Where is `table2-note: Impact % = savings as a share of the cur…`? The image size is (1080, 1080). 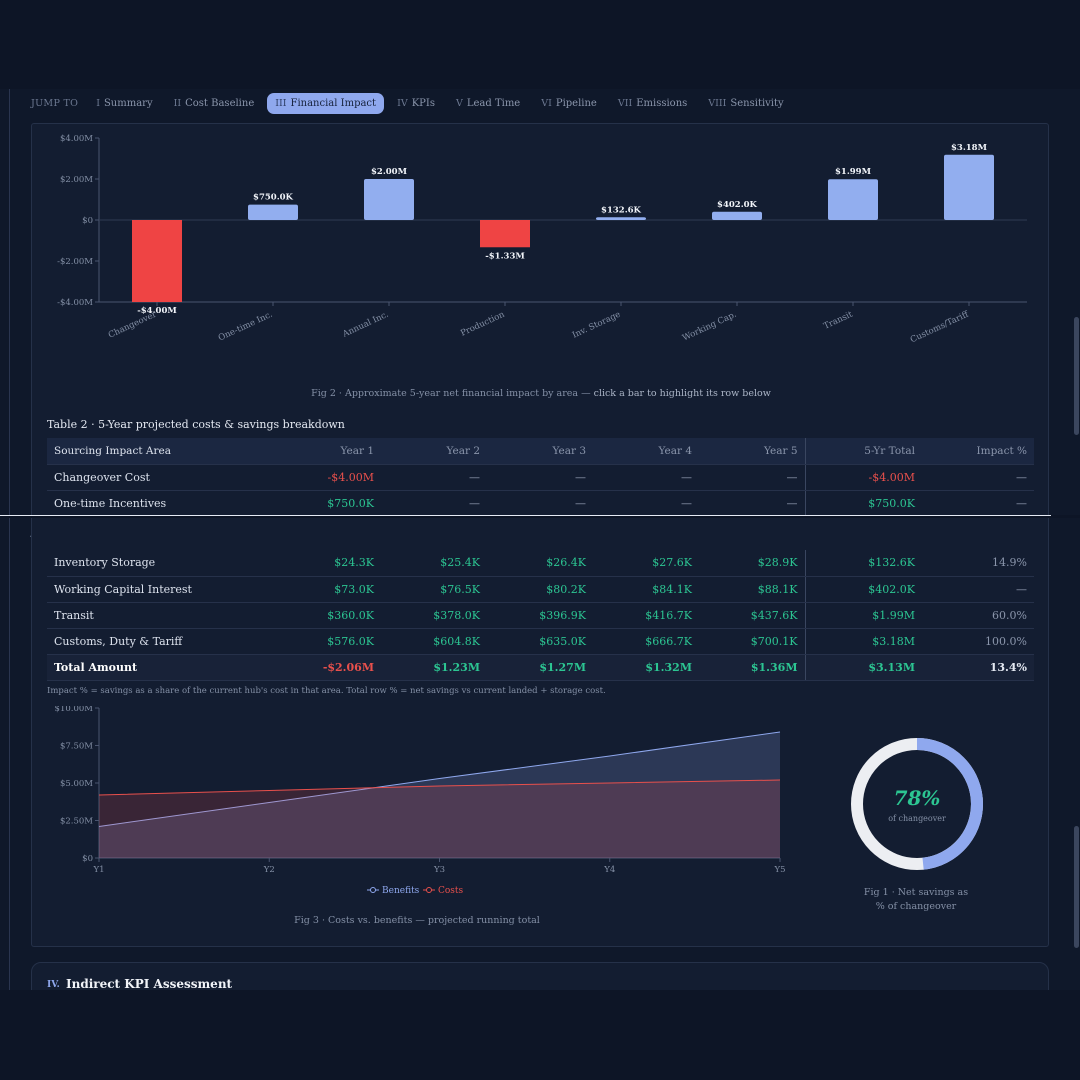 table2-note: Impact % = savings as a share of the cur… is located at coordinates (326, 691).